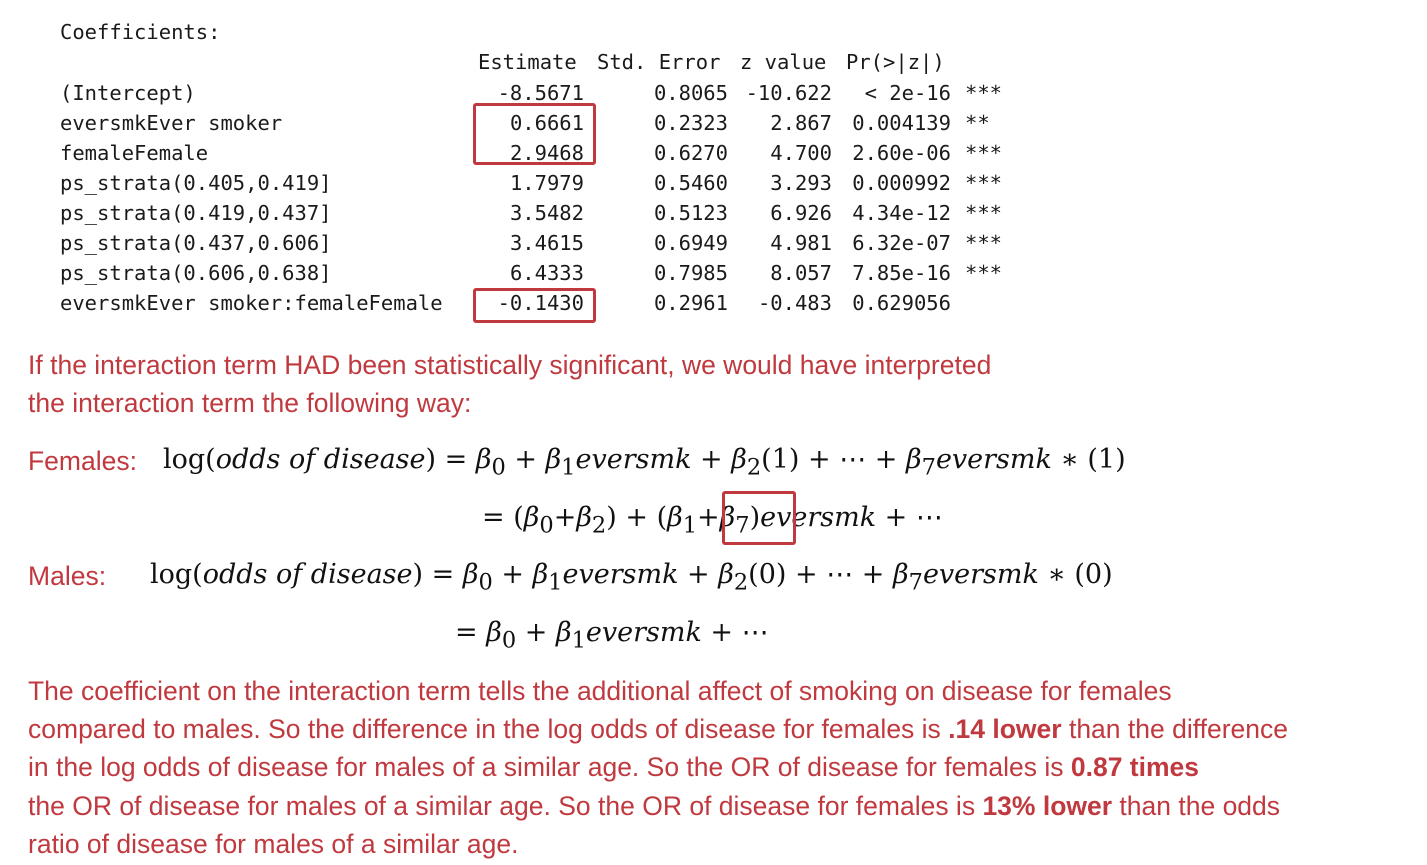 The image size is (1427, 865). Describe the element at coordinates (196, 183) in the screenshot. I see `cell-name: ps_strata(0.405,0.419]` at that location.